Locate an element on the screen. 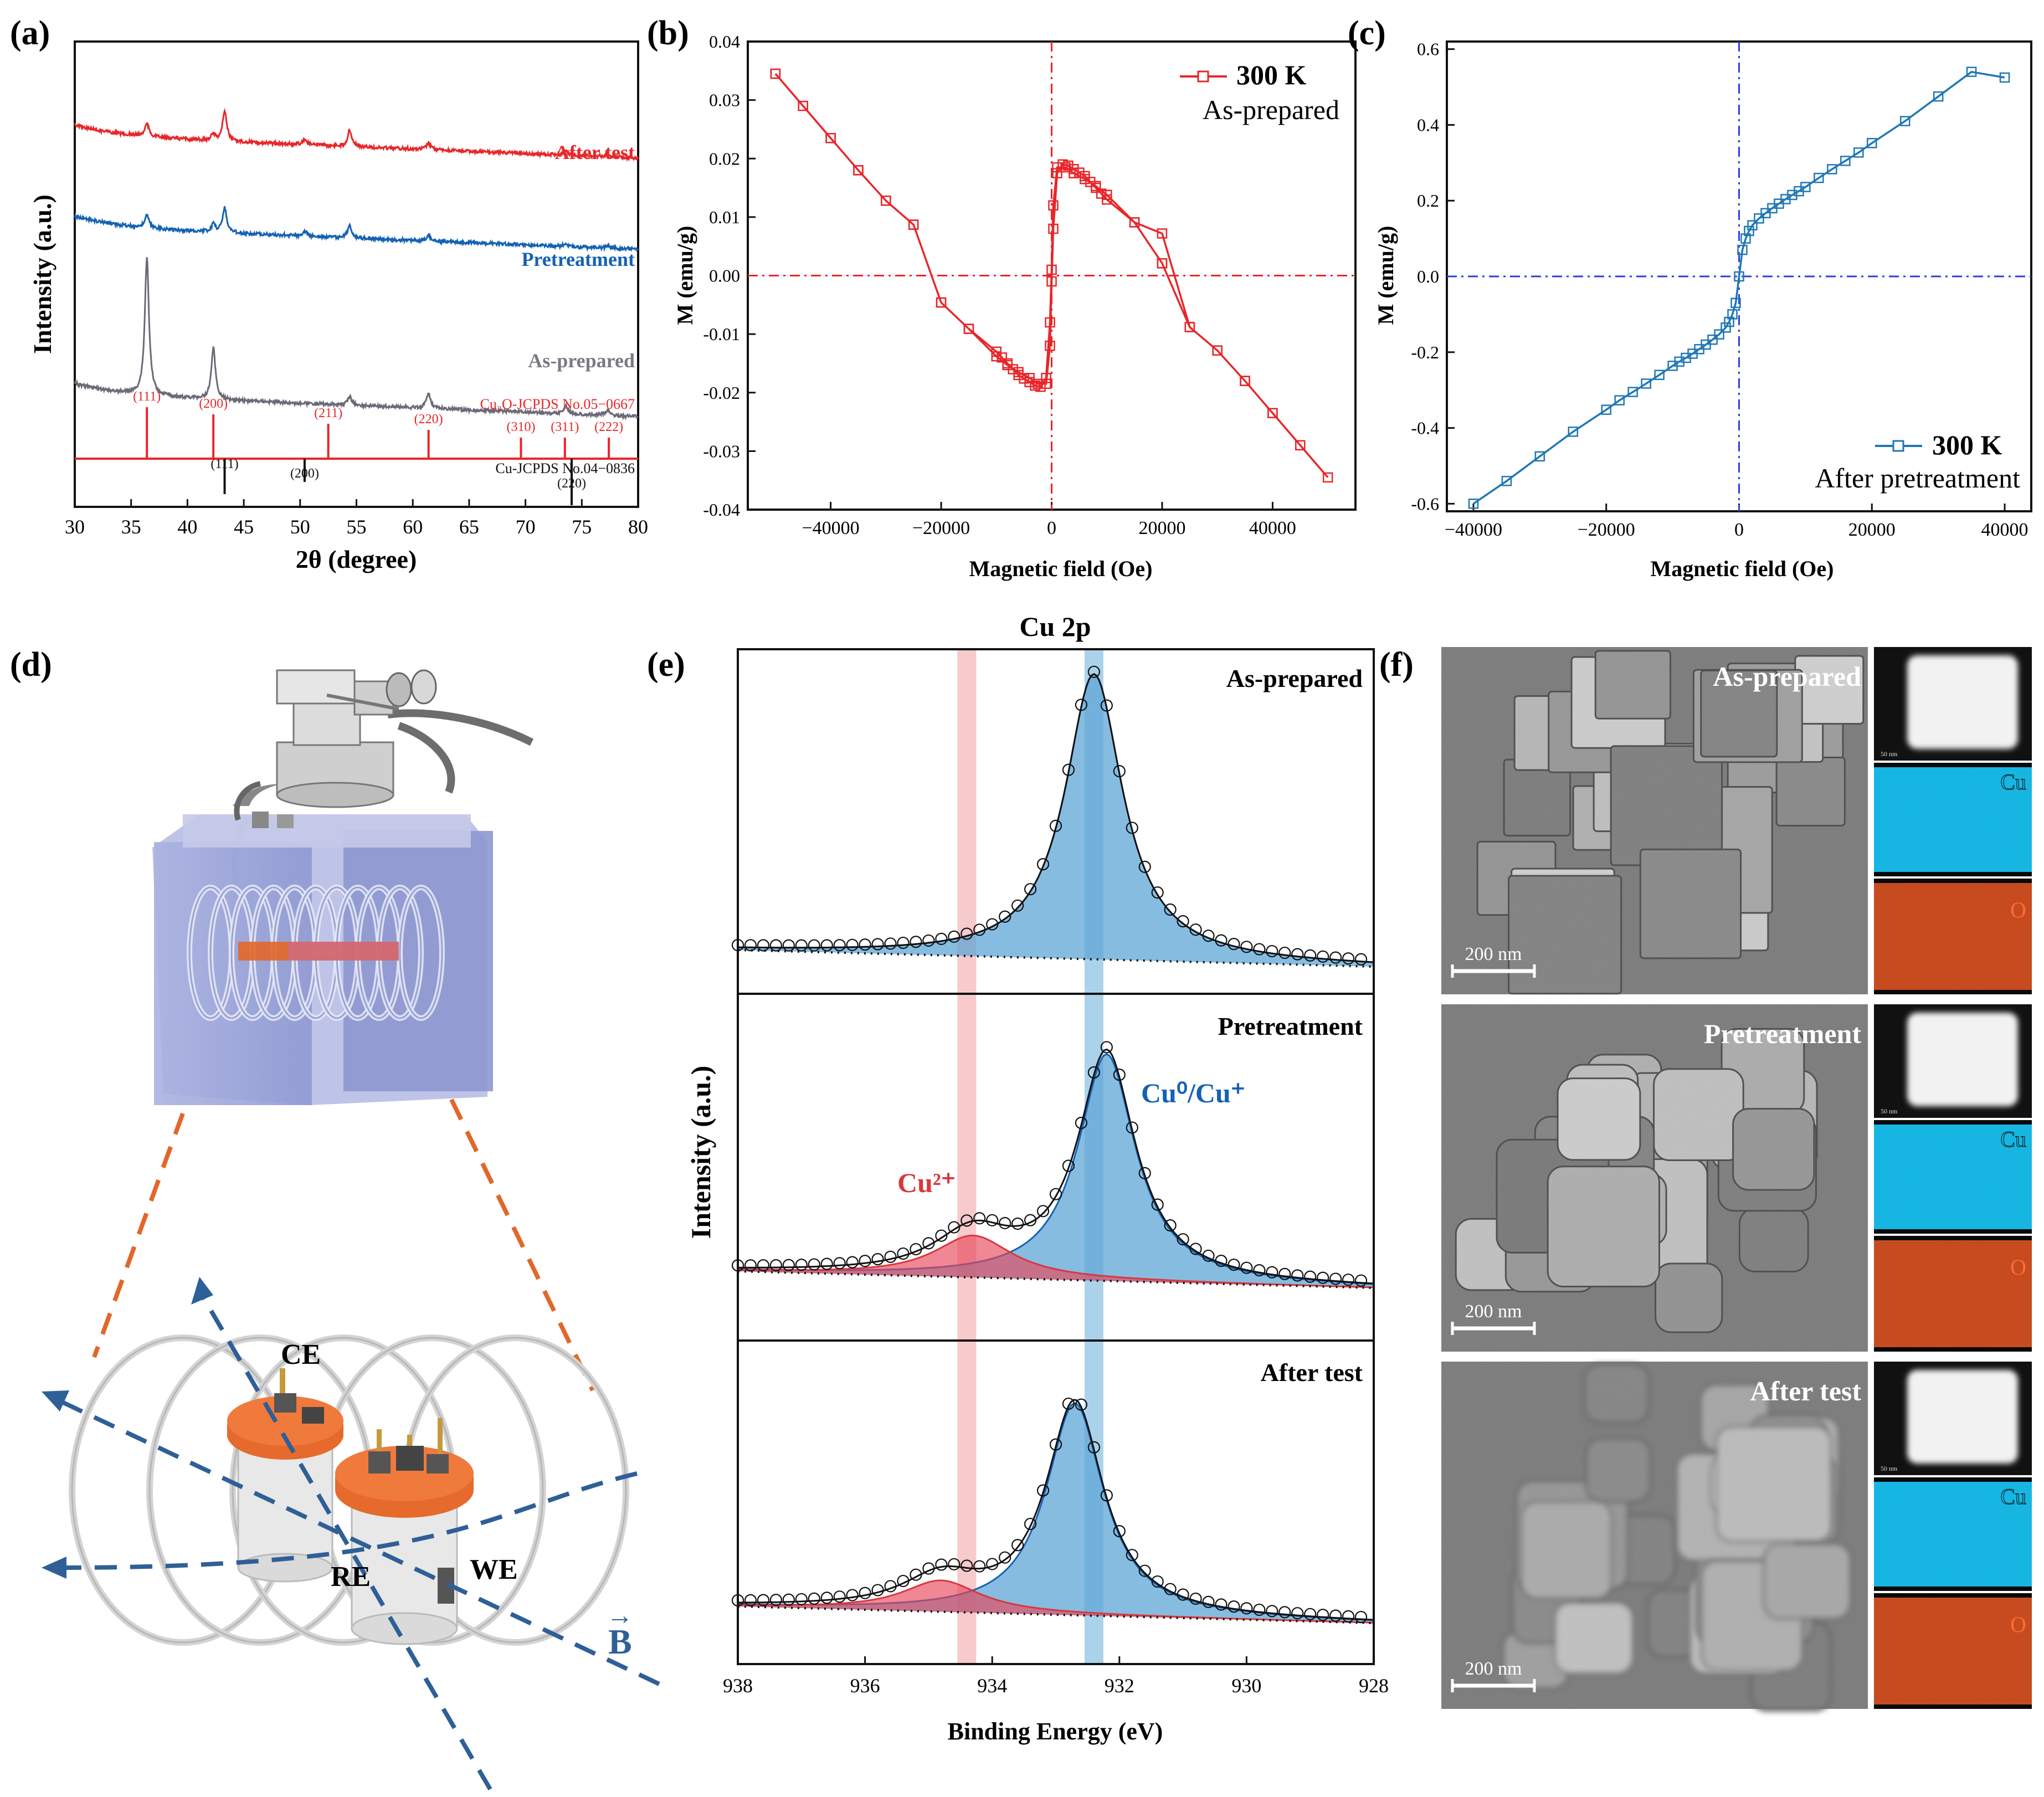 This screenshot has height=1797, width=2044. panel-a-series-label-as-prepared: As-prepared is located at coordinates (581, 361).